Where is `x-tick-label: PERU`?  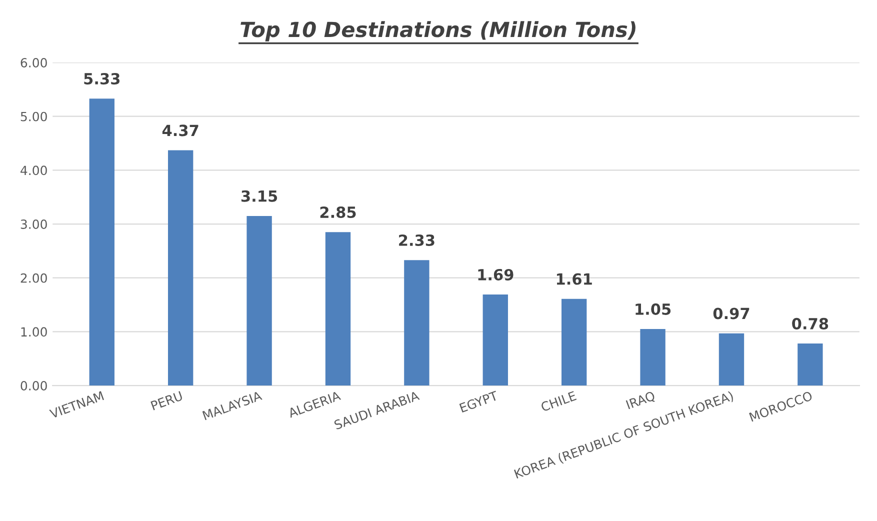 x-tick-label: PERU is located at coordinates (166, 400).